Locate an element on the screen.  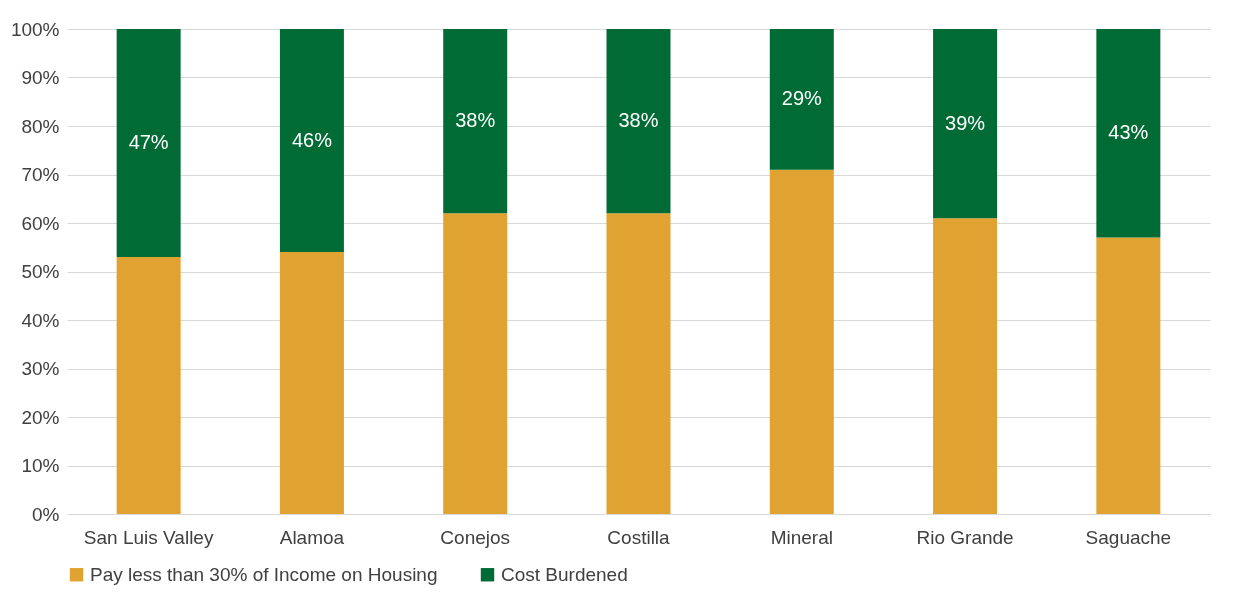
data-label: 29% is located at coordinates (802, 98).